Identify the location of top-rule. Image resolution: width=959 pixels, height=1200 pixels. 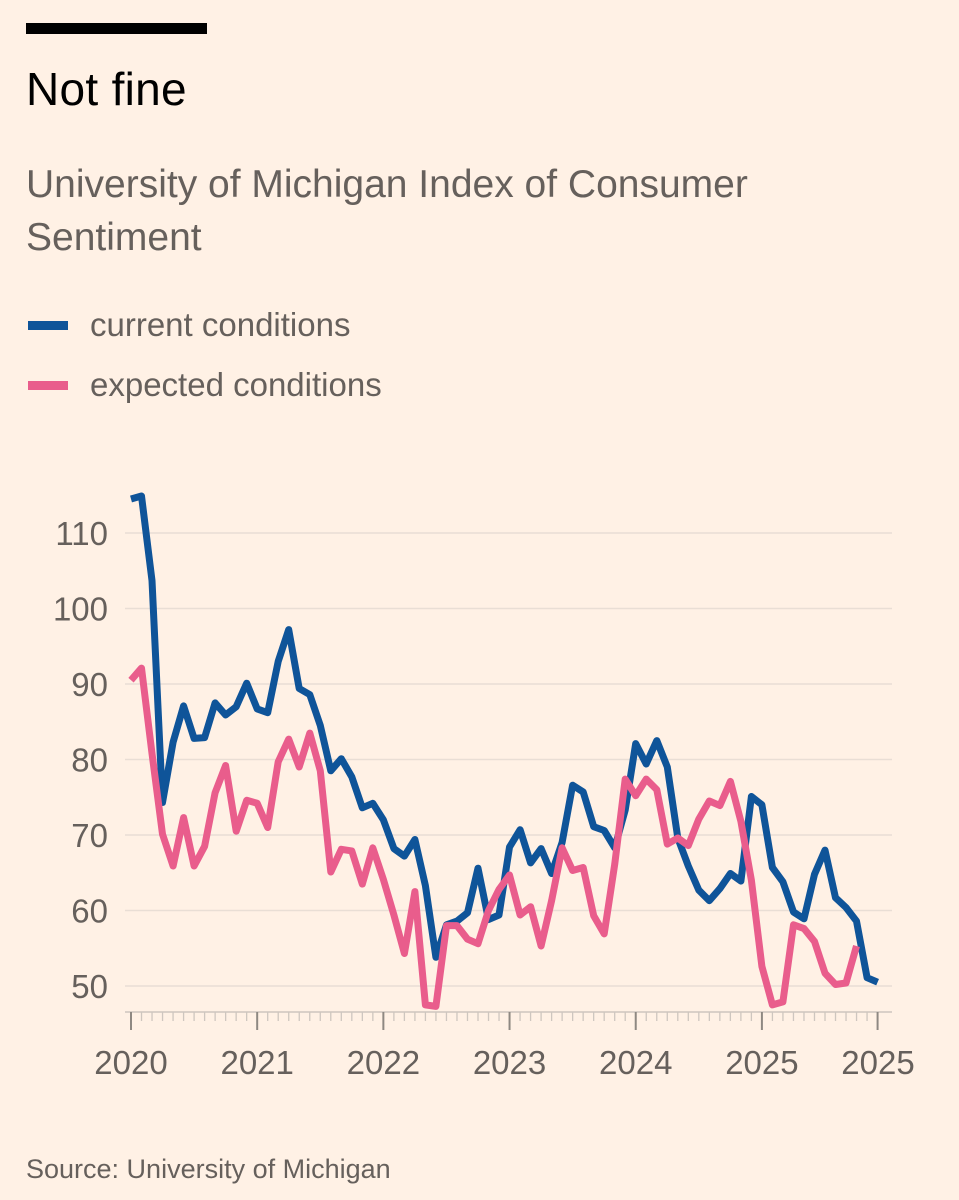
(116, 28).